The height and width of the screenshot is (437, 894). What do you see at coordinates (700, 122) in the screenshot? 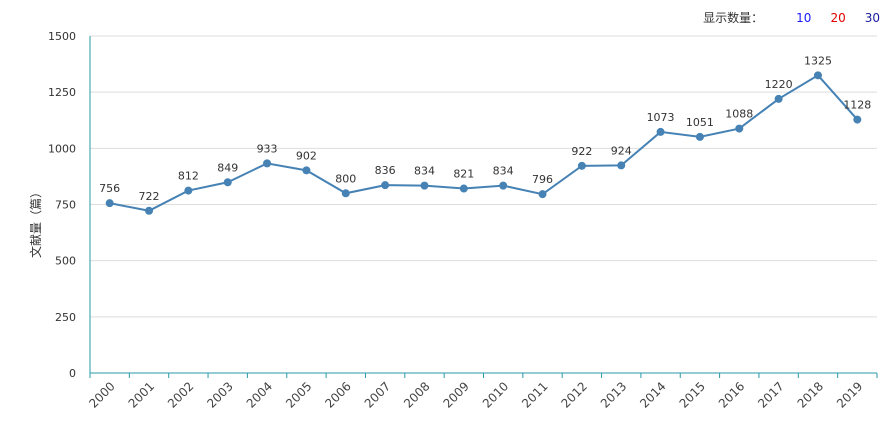
I see `data-label: 1051` at bounding box center [700, 122].